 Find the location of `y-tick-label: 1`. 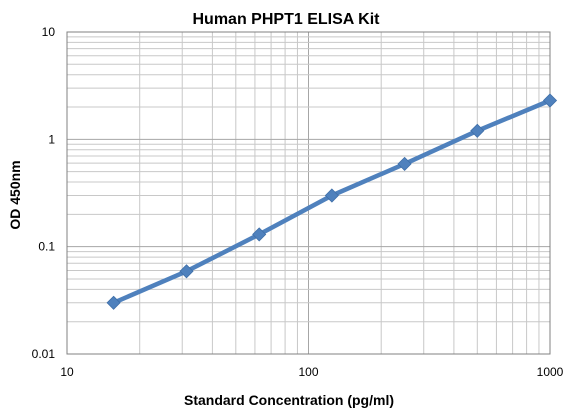

y-tick-label: 1 is located at coordinates (51, 139).